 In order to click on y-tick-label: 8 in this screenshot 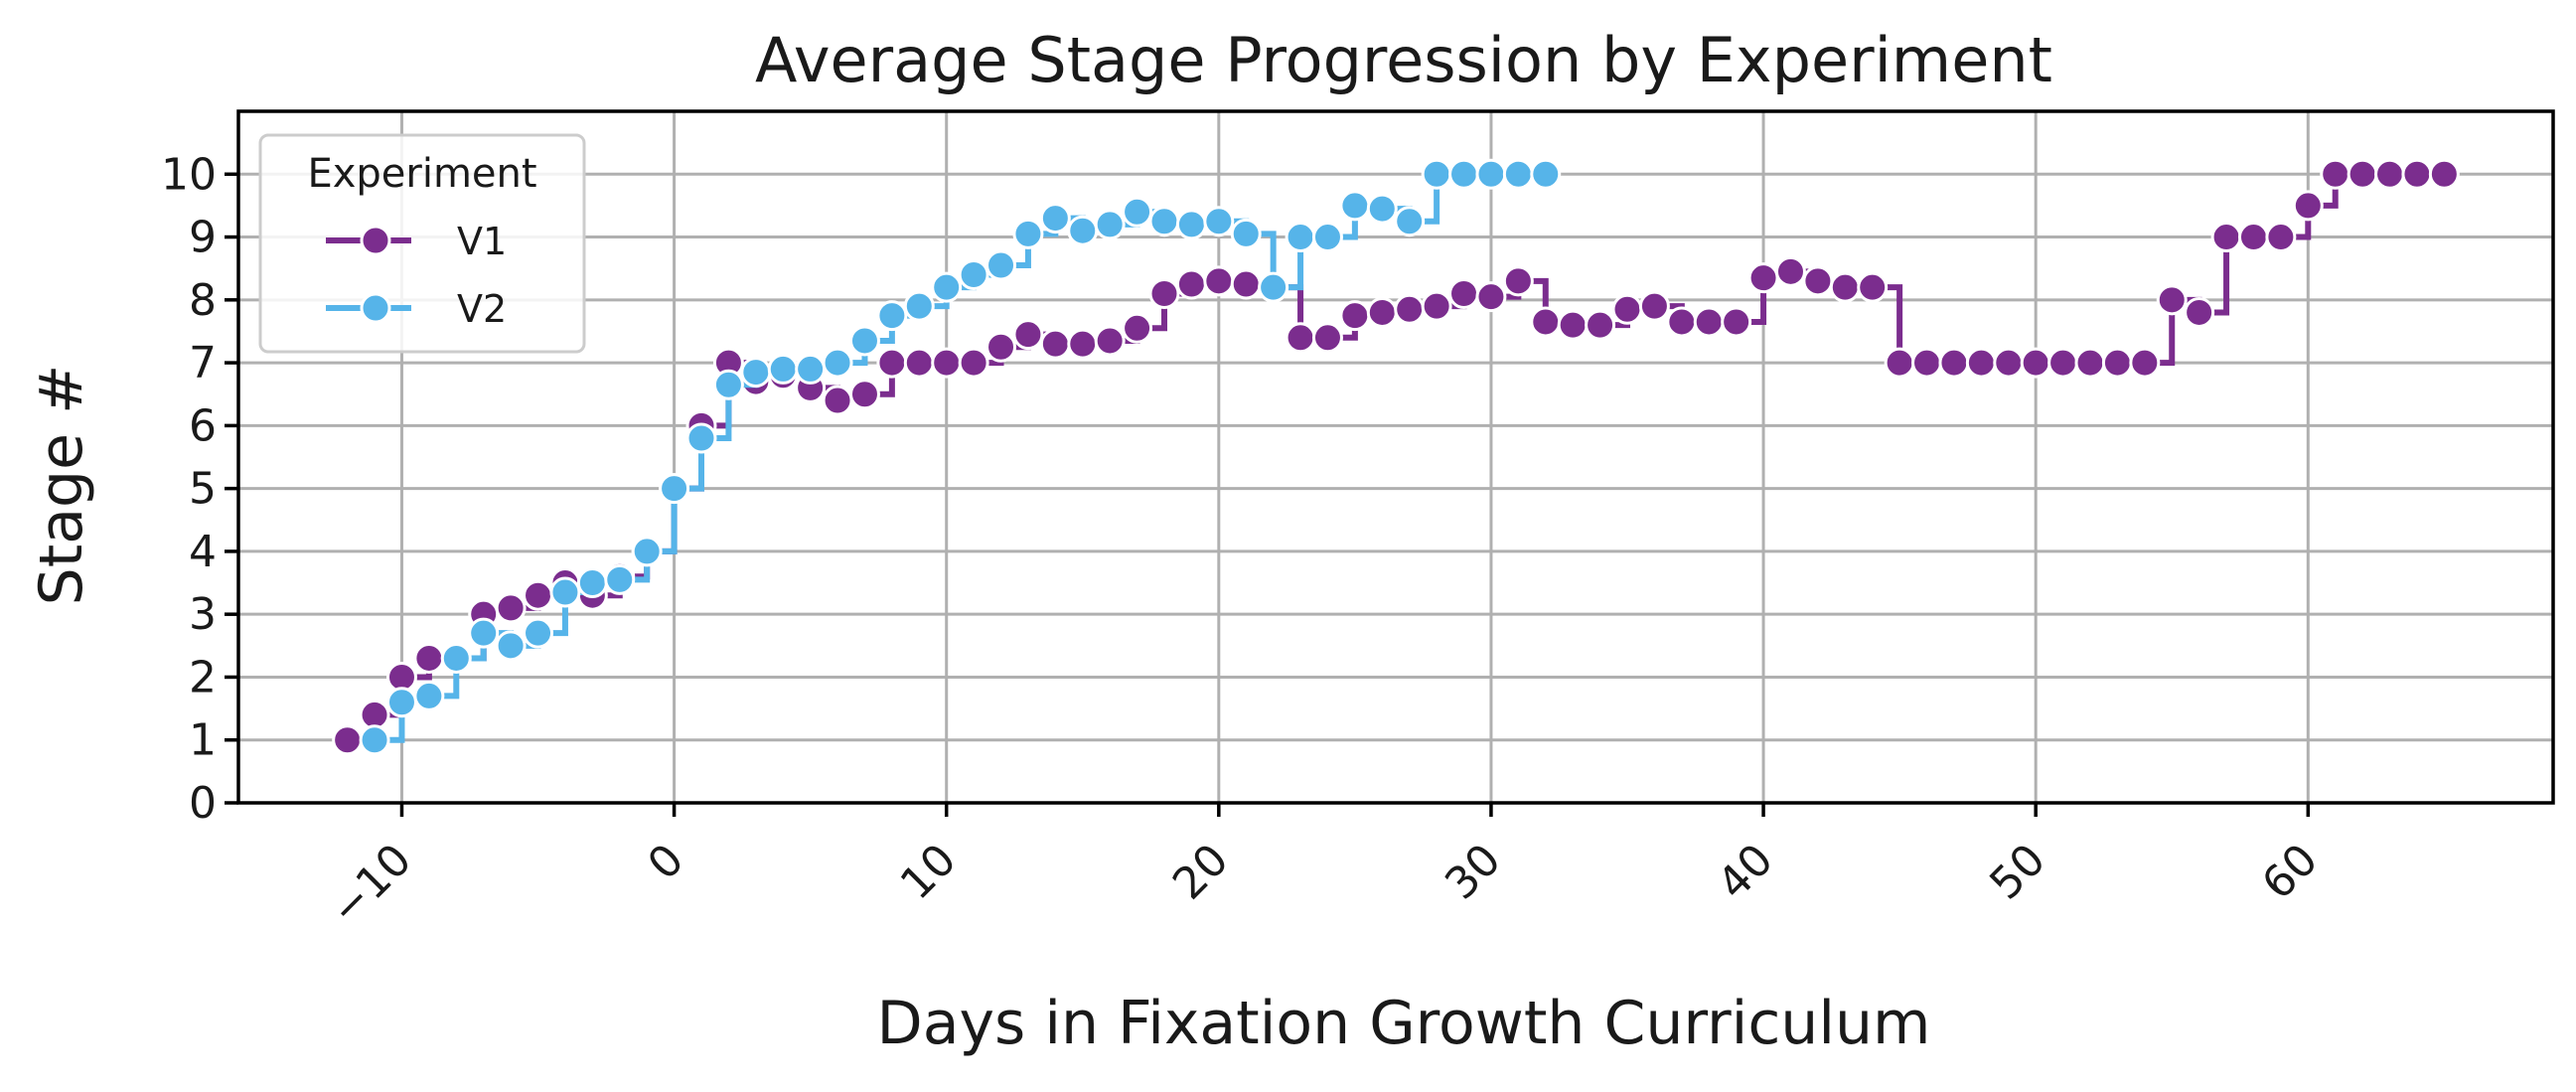, I will do `click(203, 300)`.